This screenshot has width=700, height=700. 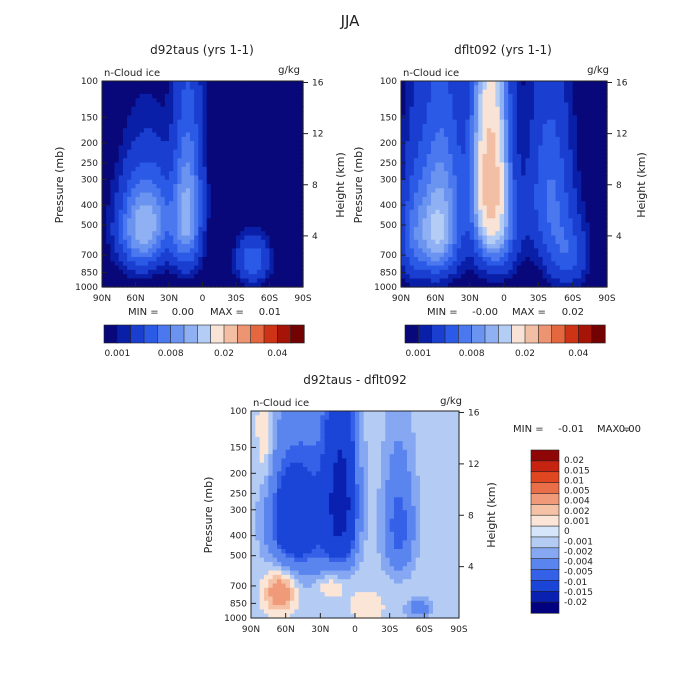 I want to click on panel-right-units: g/kg, so click(x=598, y=70).